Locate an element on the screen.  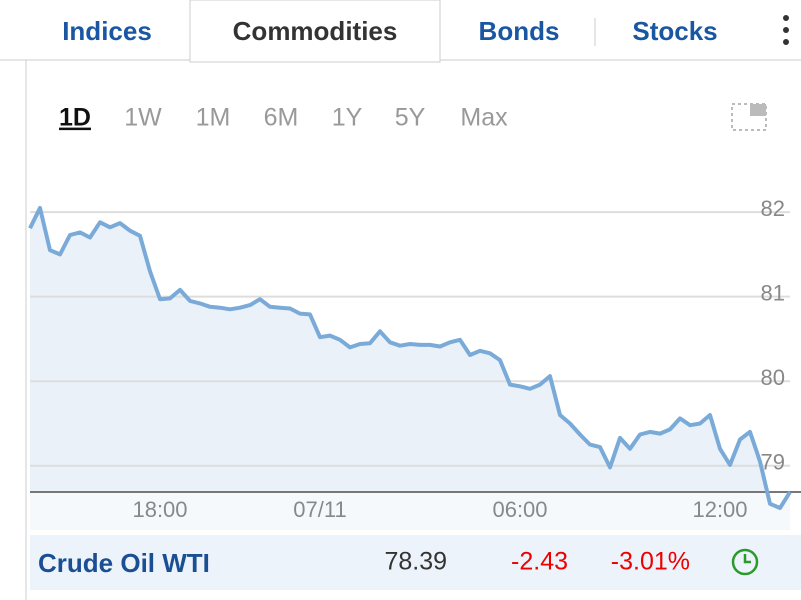
range-button: 5Y is located at coordinates (410, 118).